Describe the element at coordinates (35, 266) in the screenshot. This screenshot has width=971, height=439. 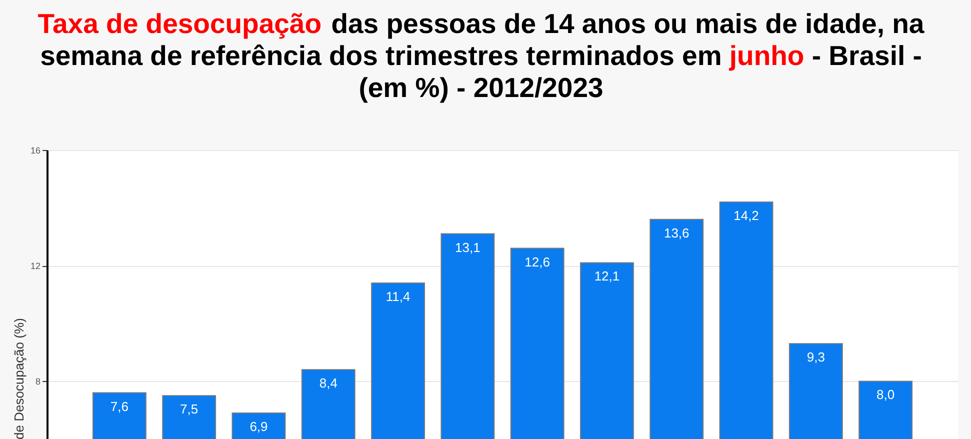
I see `y-tick-label: 12` at that location.